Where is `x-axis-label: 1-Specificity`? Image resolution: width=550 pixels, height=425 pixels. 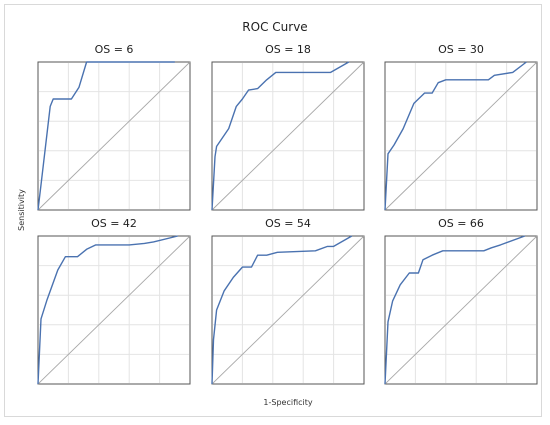 x-axis-label: 1-Specificity is located at coordinates (287, 402).